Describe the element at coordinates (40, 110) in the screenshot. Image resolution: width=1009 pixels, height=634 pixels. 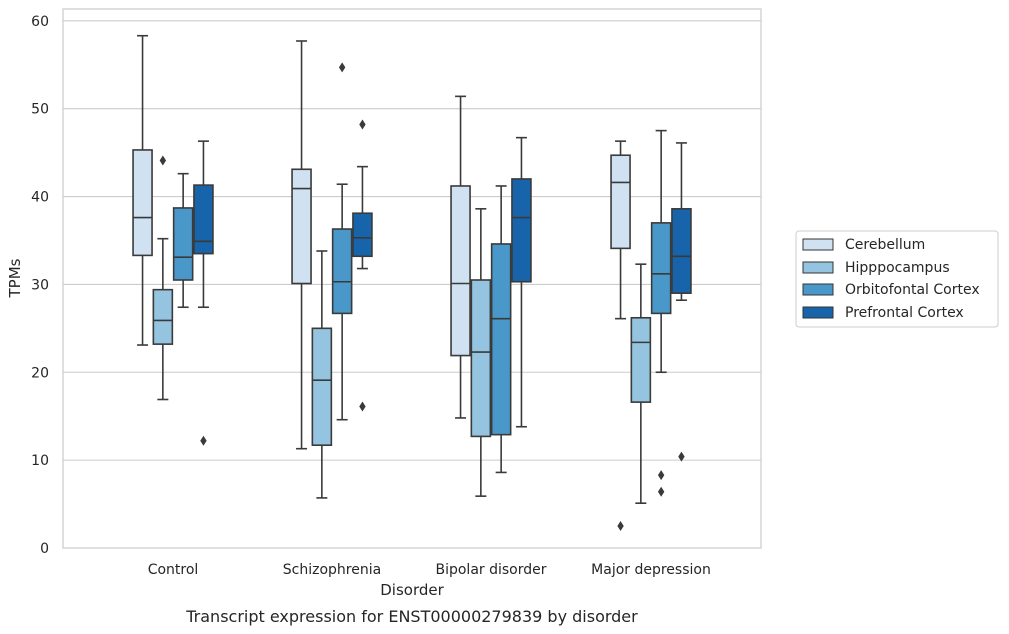
I see `y-tick-label-50: 50` at that location.